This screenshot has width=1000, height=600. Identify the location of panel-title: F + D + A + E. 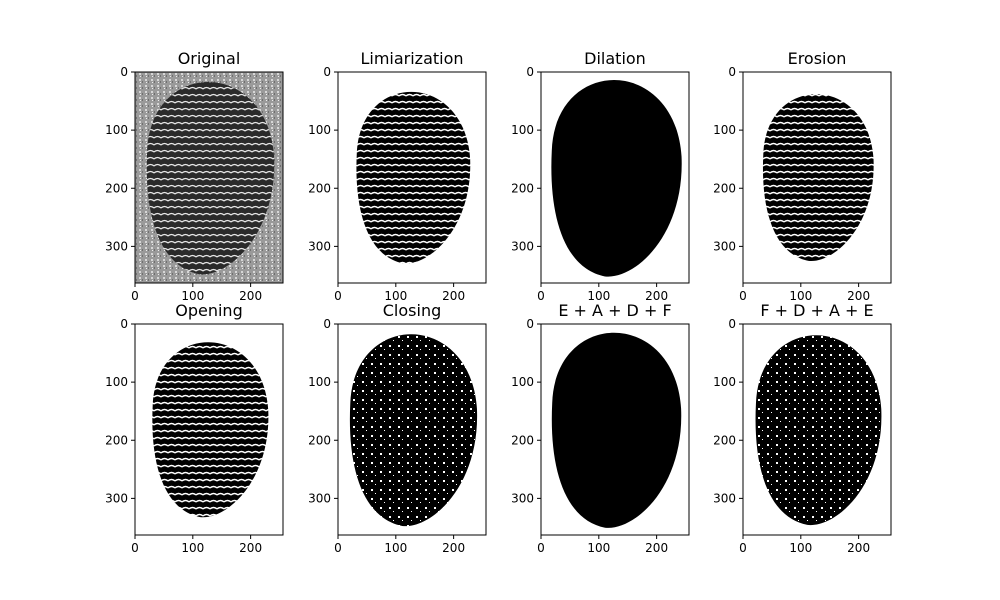
(816, 310).